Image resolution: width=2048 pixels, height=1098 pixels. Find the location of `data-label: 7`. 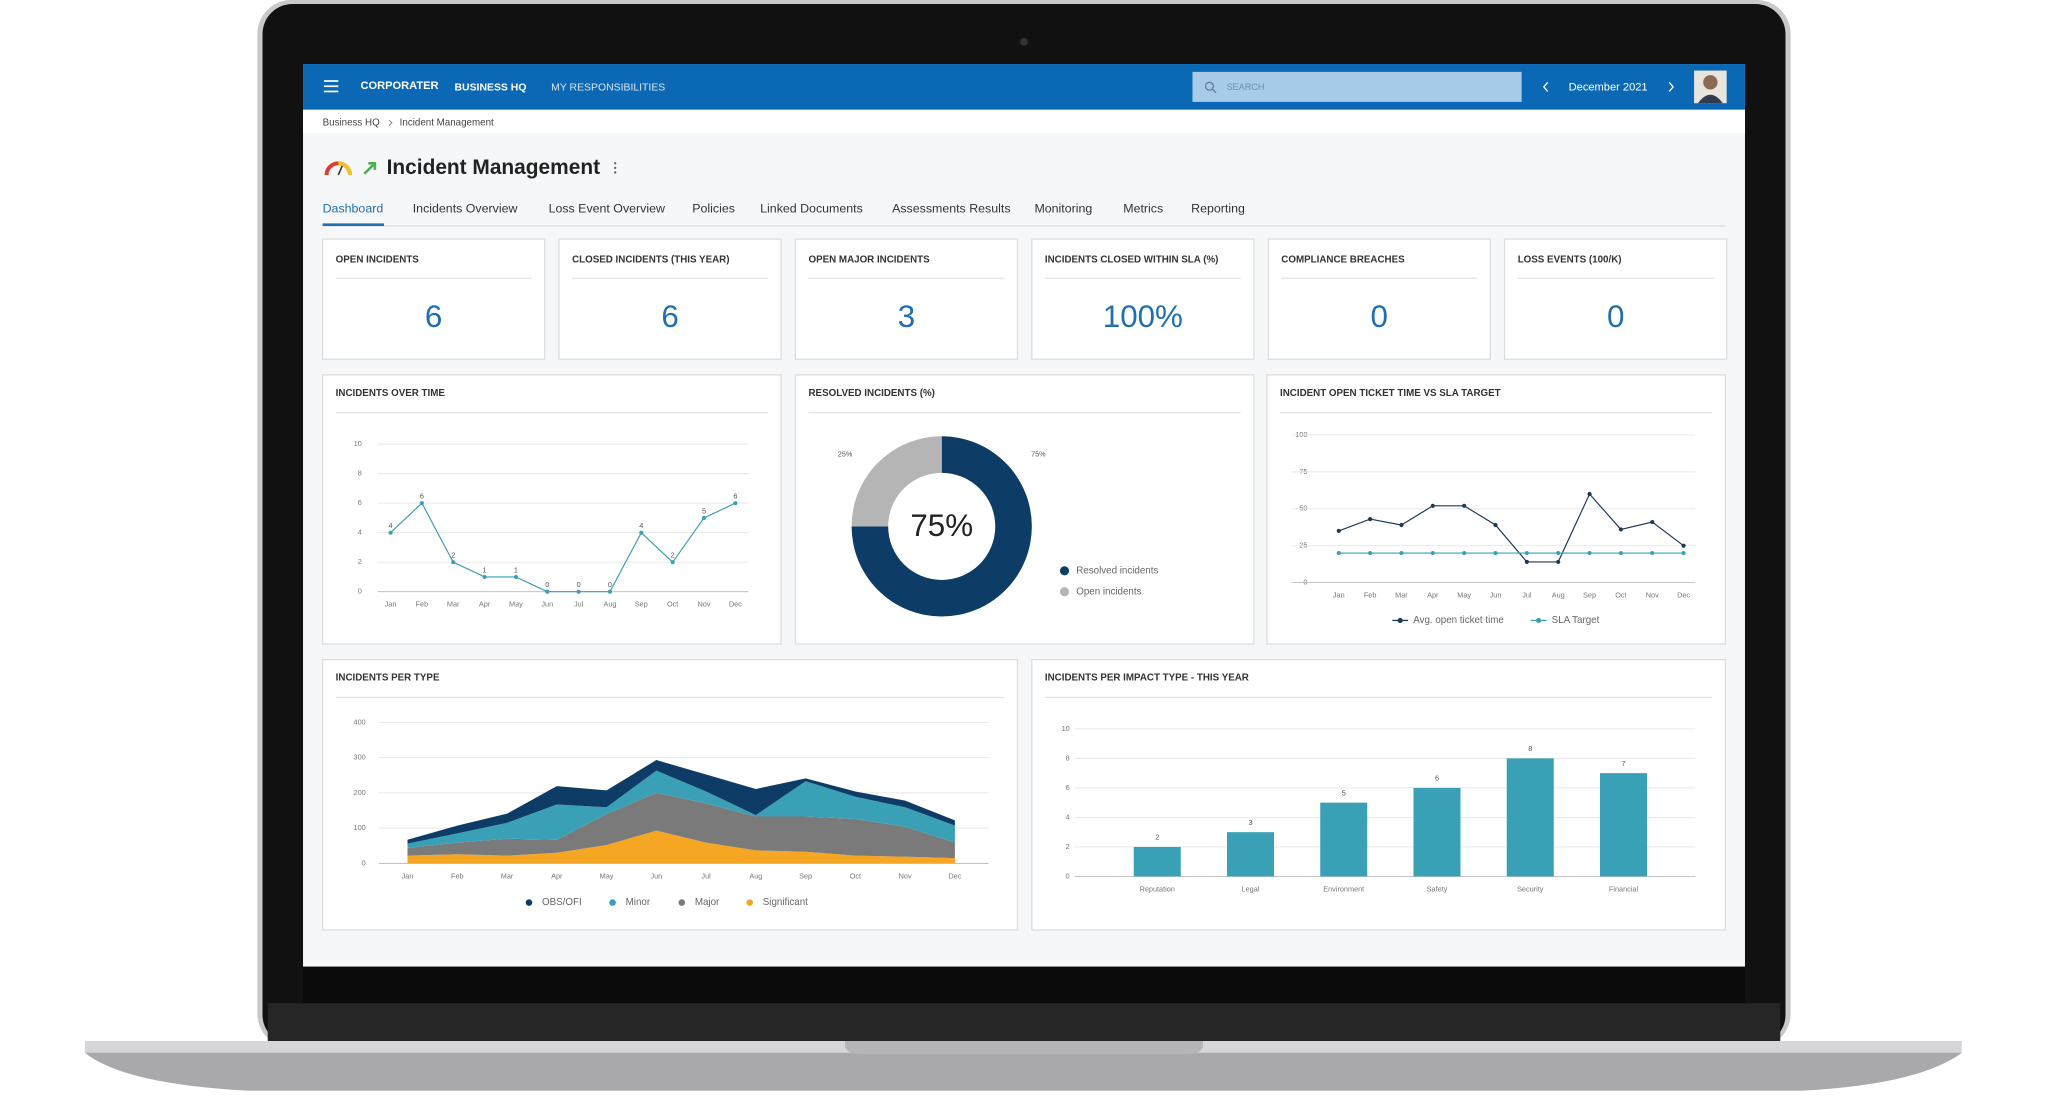

data-label: 7 is located at coordinates (1623, 763).